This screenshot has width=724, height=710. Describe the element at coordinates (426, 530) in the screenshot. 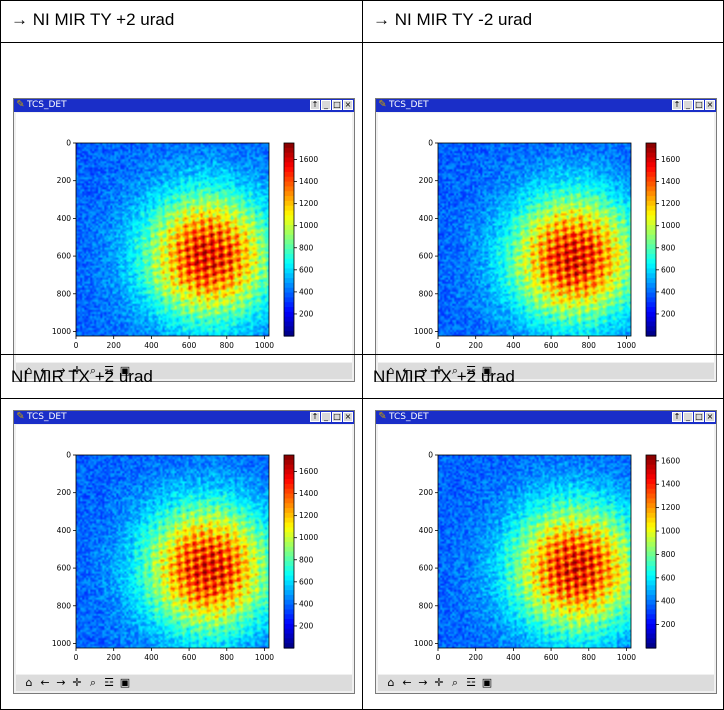

I see `y-tick-label: 400` at that location.